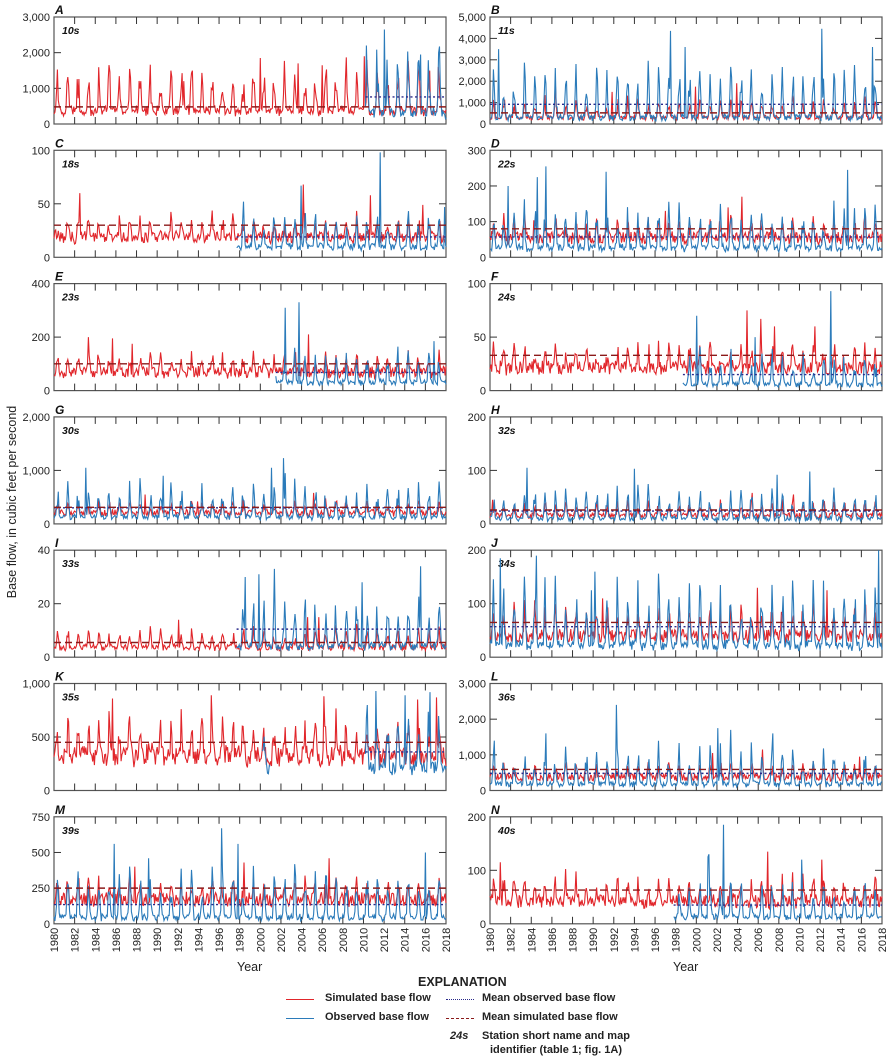 The height and width of the screenshot is (1061, 888). Describe the element at coordinates (574, 940) in the screenshot. I see `panel-n-xtick-label: 1988` at that location.